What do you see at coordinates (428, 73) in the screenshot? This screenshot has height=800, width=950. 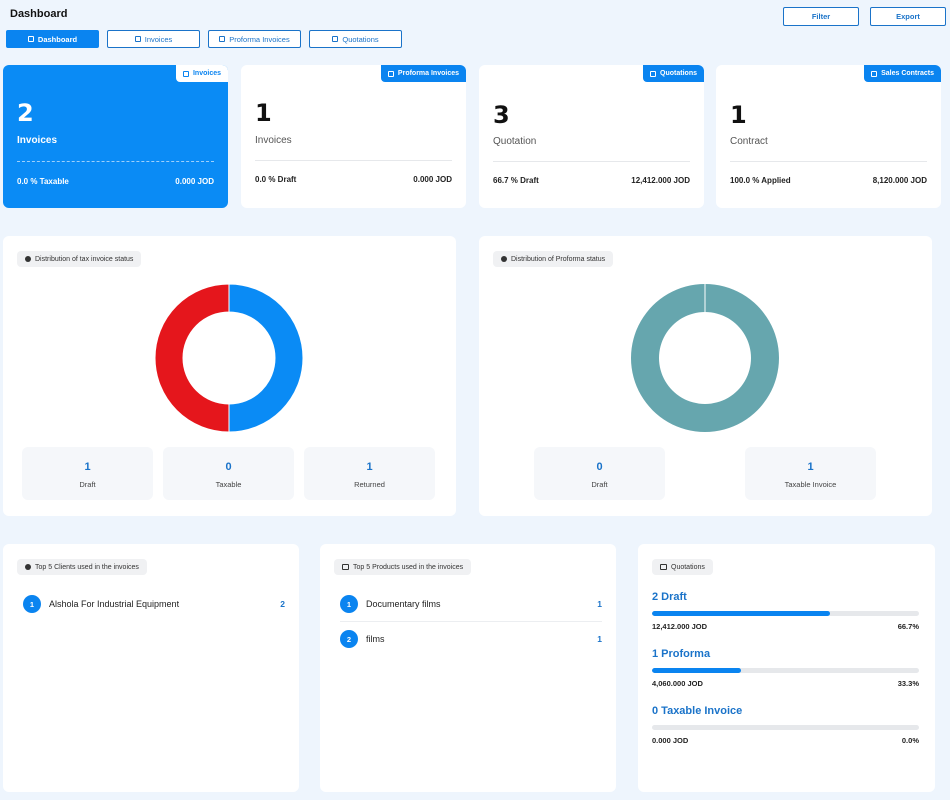 I see `card-badge-label: Proforma Invoices` at bounding box center [428, 73].